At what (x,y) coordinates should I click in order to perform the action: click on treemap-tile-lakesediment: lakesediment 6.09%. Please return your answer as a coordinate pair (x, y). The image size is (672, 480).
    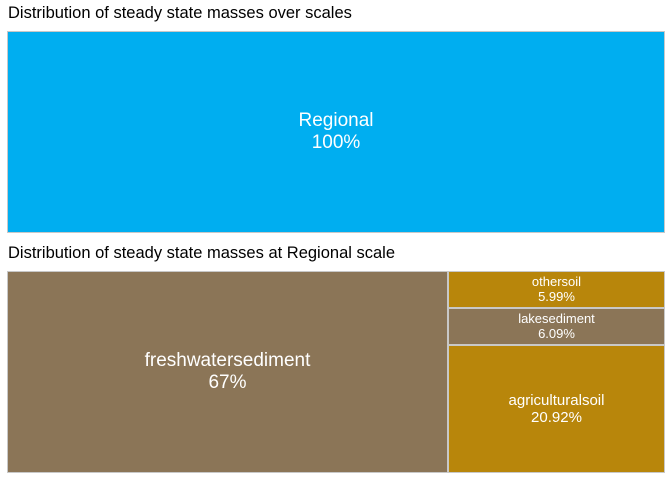
    Looking at the image, I should click on (556, 326).